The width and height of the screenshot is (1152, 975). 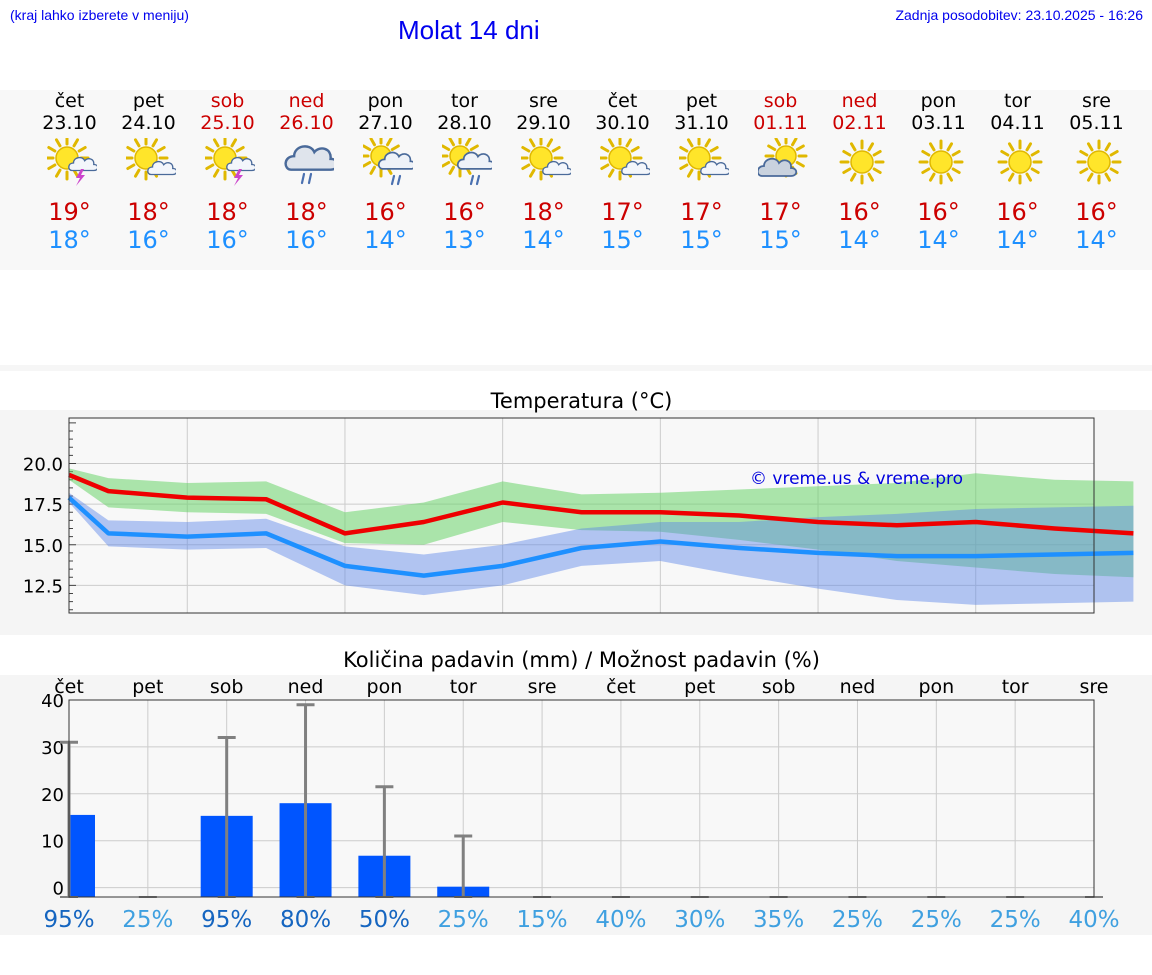 What do you see at coordinates (82, 855) in the screenshot?
I see `precipitation-bar` at bounding box center [82, 855].